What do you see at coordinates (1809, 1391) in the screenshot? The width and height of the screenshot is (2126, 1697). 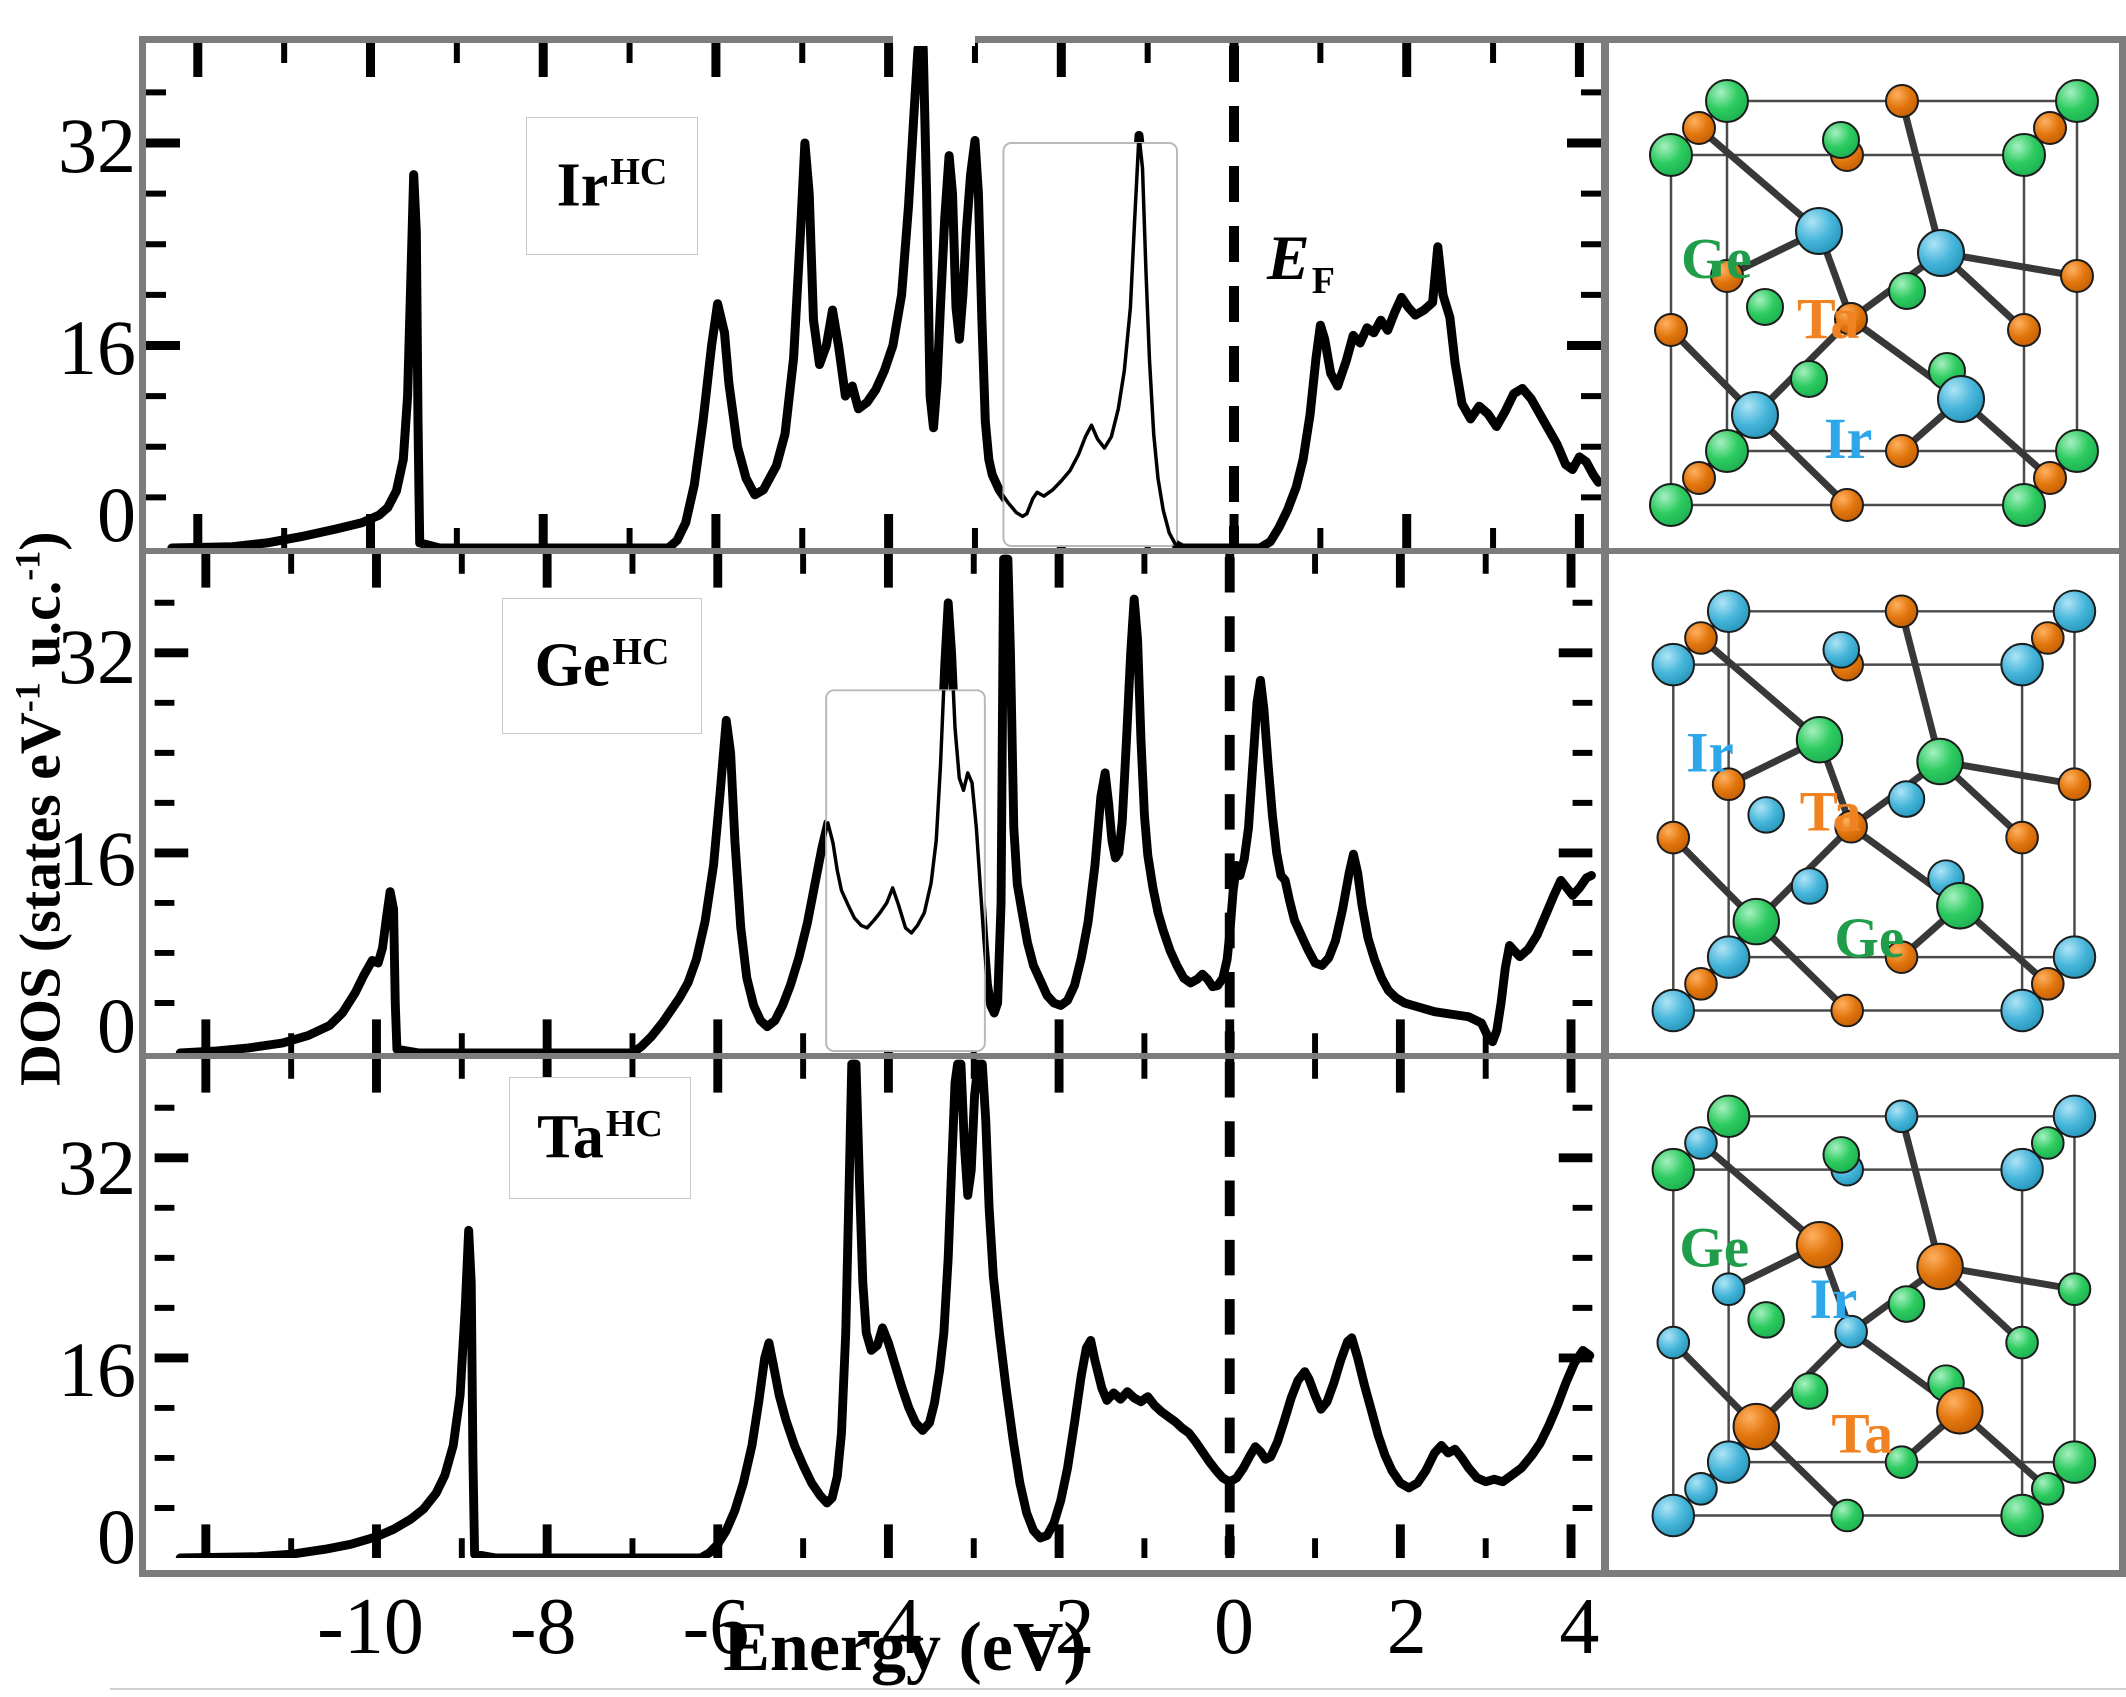 I see `atom-green-interstitial` at bounding box center [1809, 1391].